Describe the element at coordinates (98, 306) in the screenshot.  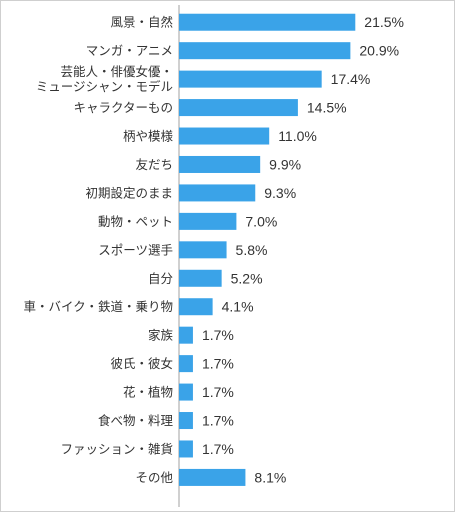
I see `category-label: 車・バイク・鉄道・乗り物` at that location.